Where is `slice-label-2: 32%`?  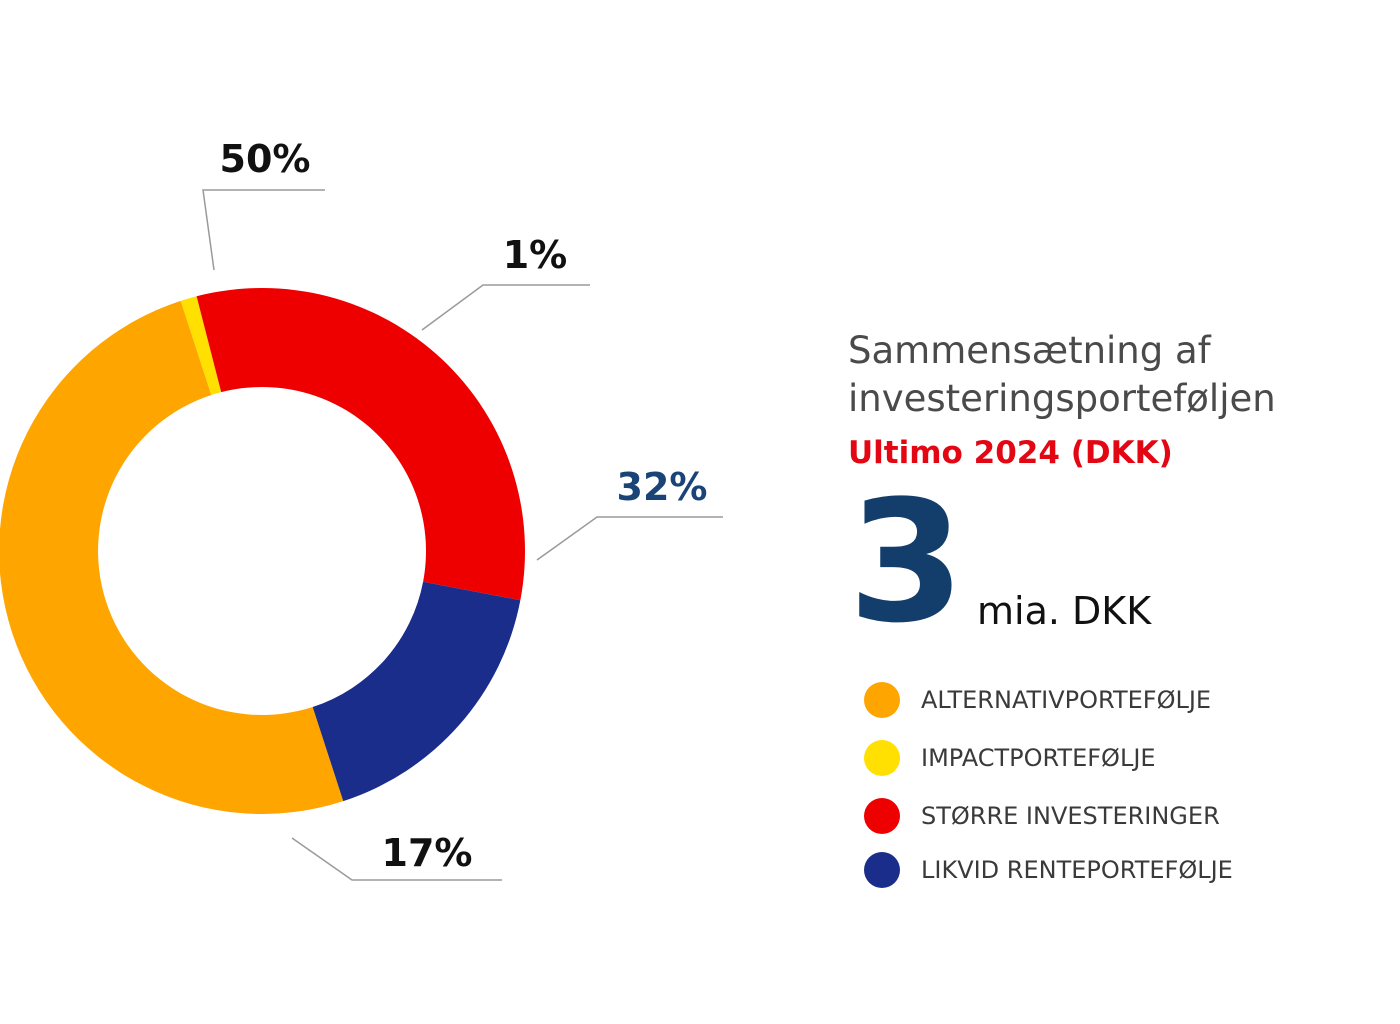
slice-label-2: 32% is located at coordinates (662, 487).